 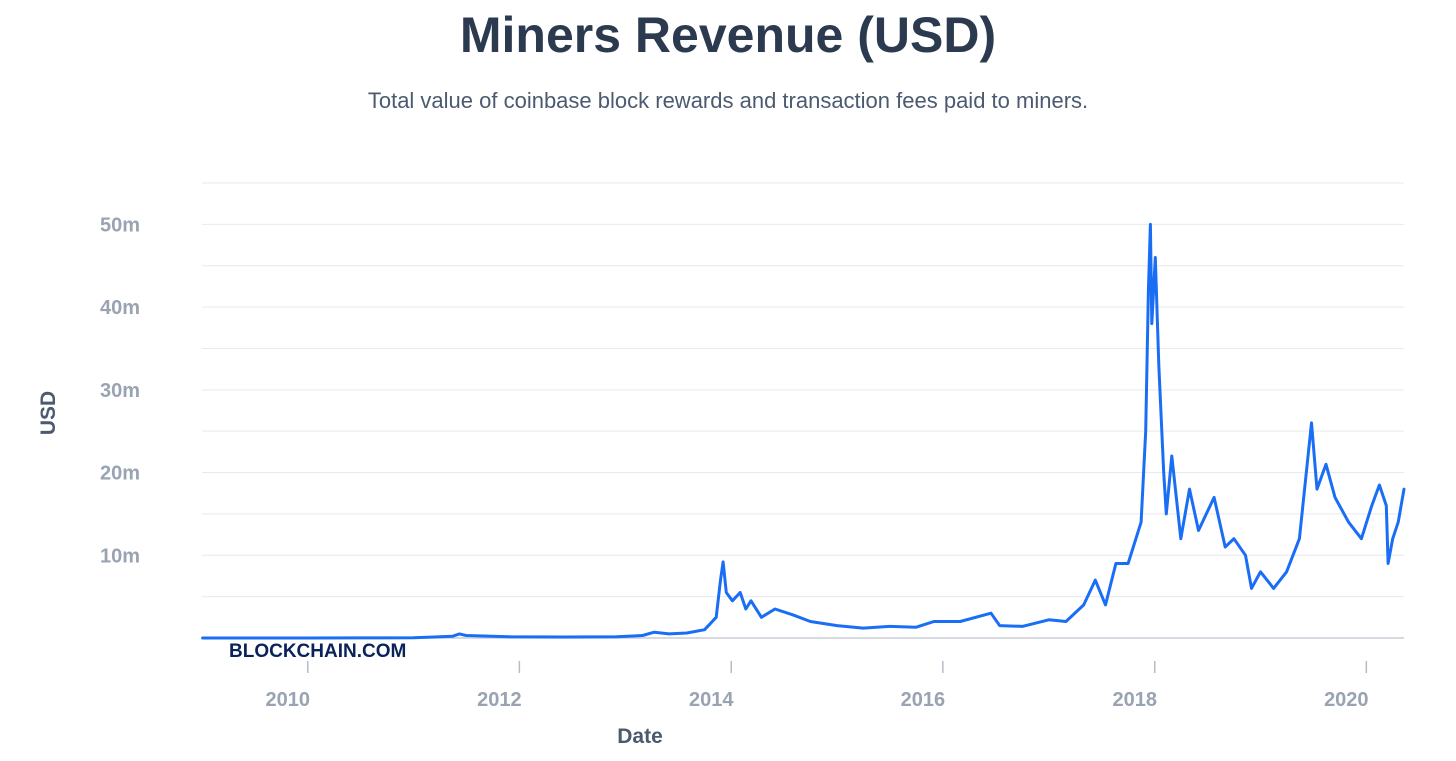 What do you see at coordinates (1134, 700) in the screenshot?
I see `x-tick-label: 2018` at bounding box center [1134, 700].